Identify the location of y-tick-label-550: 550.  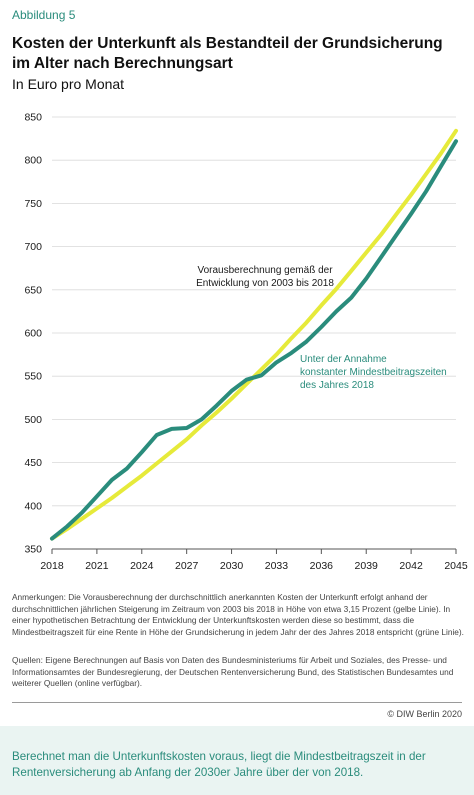
(33, 377).